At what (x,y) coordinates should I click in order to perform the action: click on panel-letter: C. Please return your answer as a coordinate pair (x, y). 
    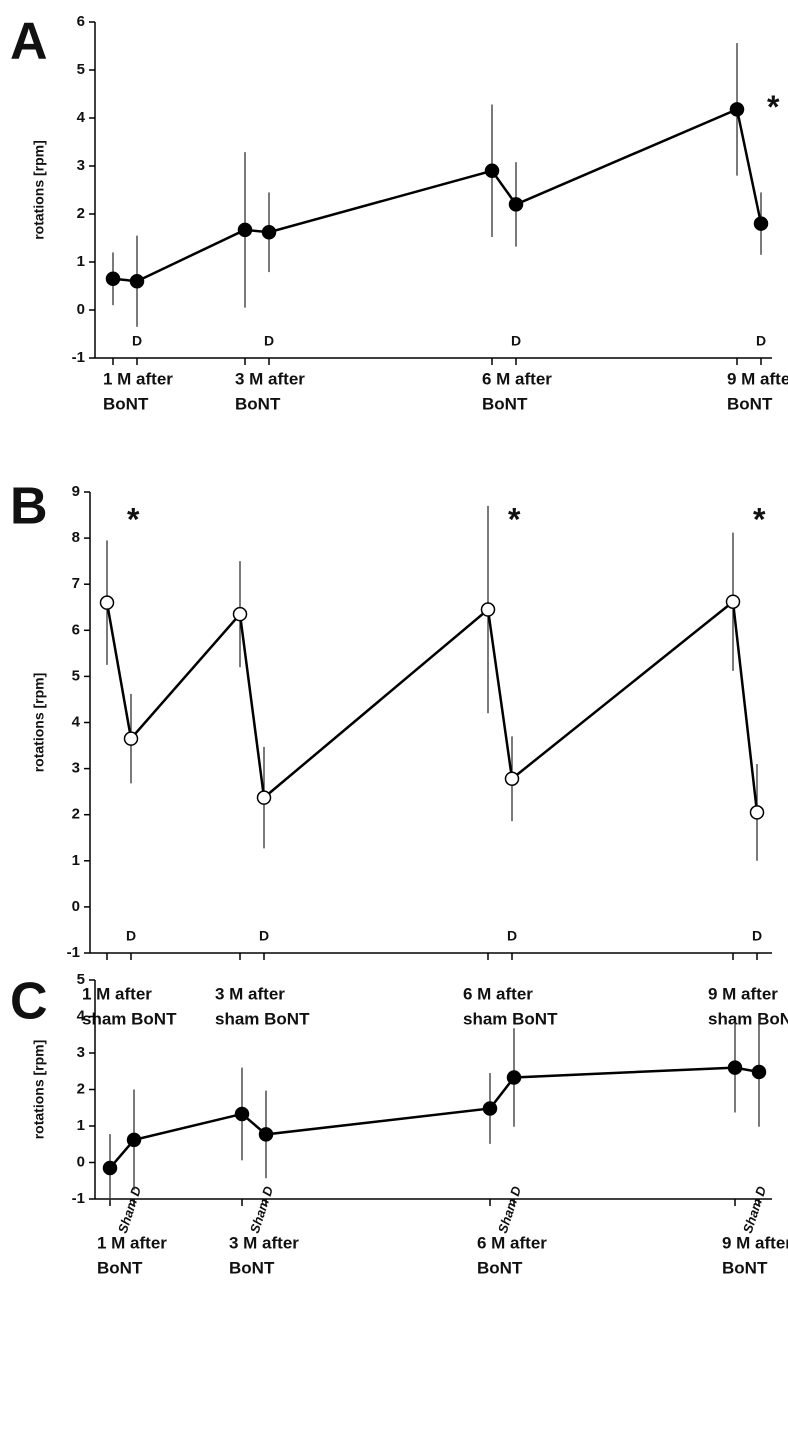
    Looking at the image, I should click on (29, 1002).